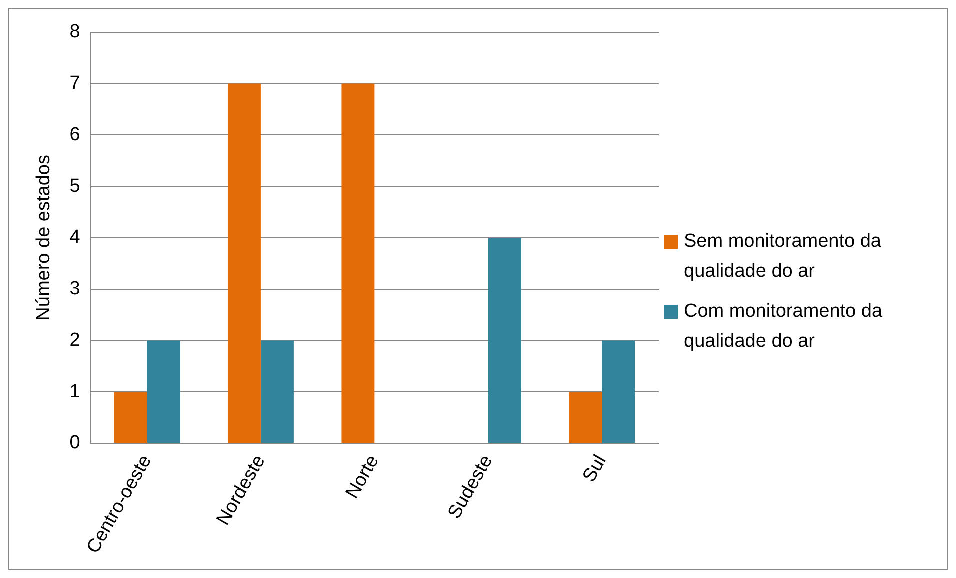 The image size is (956, 578). Describe the element at coordinates (783, 326) in the screenshot. I see `legend-label: Com monitoramento da qualidade do ar` at that location.